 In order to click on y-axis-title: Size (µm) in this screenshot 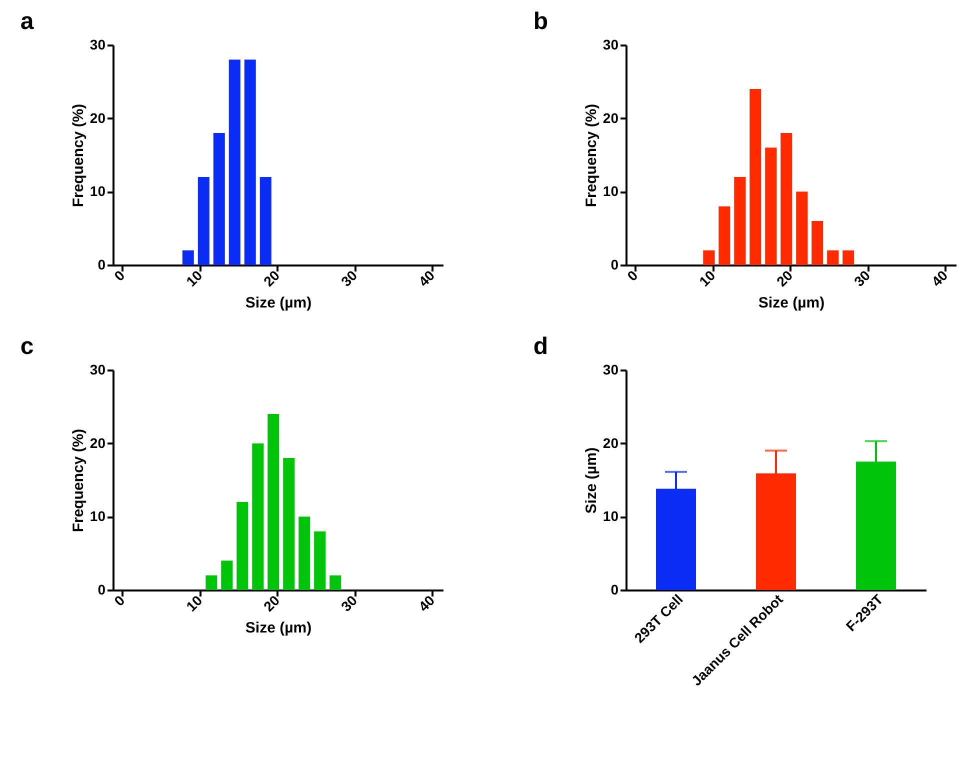, I will do `click(591, 480)`.